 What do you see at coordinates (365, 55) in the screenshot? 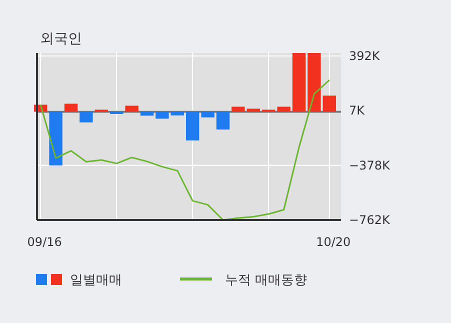
I see `y-tick-label: 392K` at bounding box center [365, 55].